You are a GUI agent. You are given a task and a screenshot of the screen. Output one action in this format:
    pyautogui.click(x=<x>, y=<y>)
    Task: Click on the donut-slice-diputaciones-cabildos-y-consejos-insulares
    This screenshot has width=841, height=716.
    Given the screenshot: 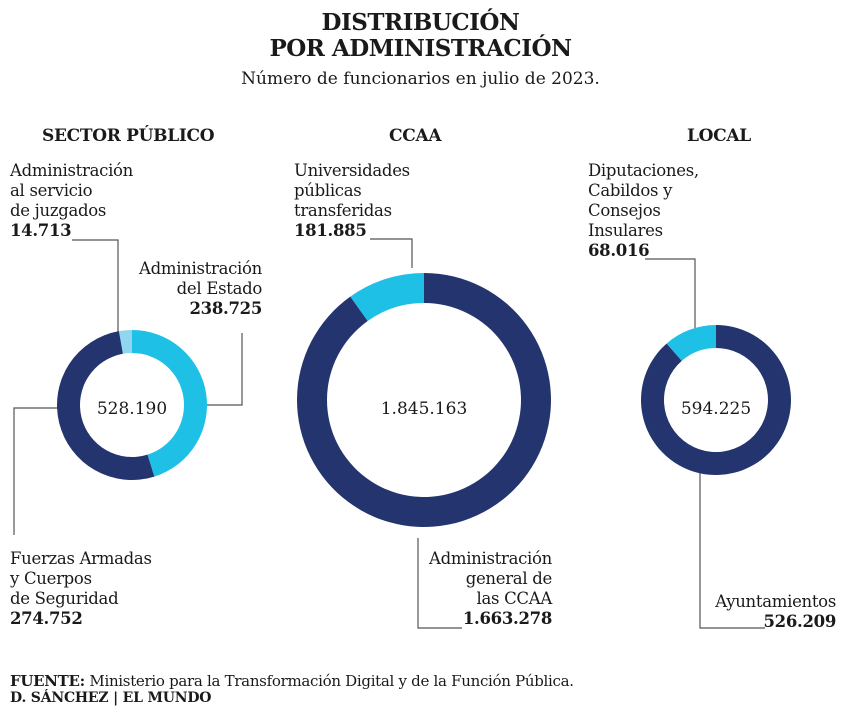 What is the action you would take?
    pyautogui.click(x=691, y=343)
    